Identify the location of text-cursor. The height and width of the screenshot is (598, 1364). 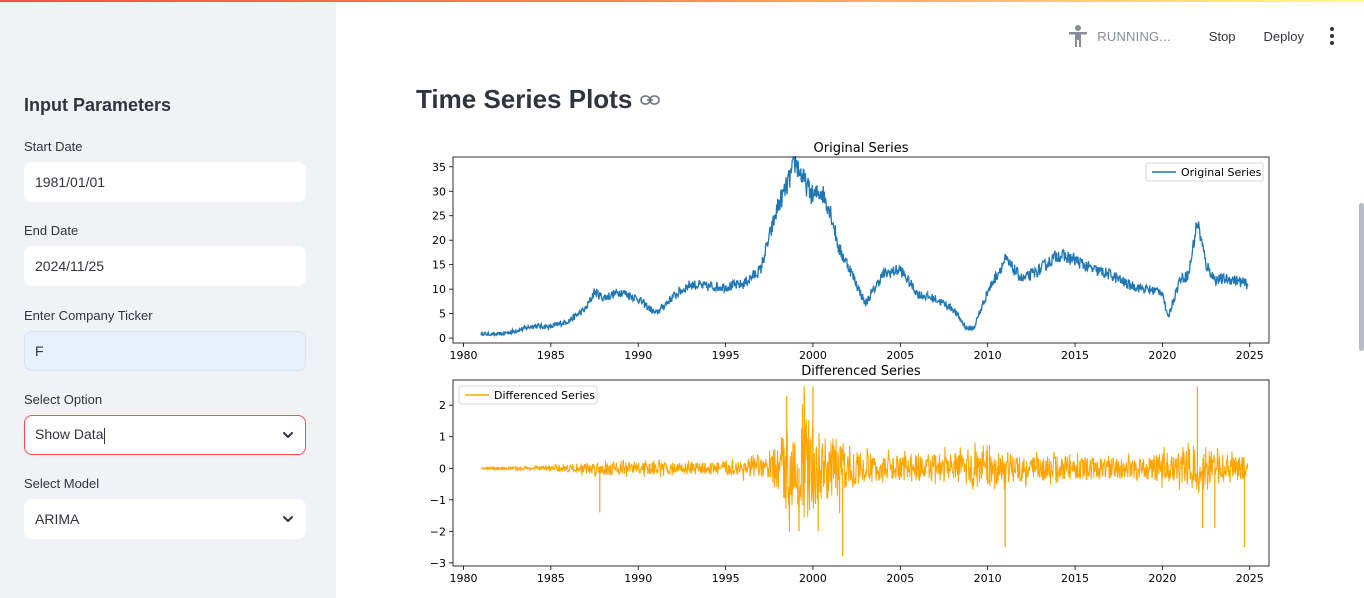
(105, 435).